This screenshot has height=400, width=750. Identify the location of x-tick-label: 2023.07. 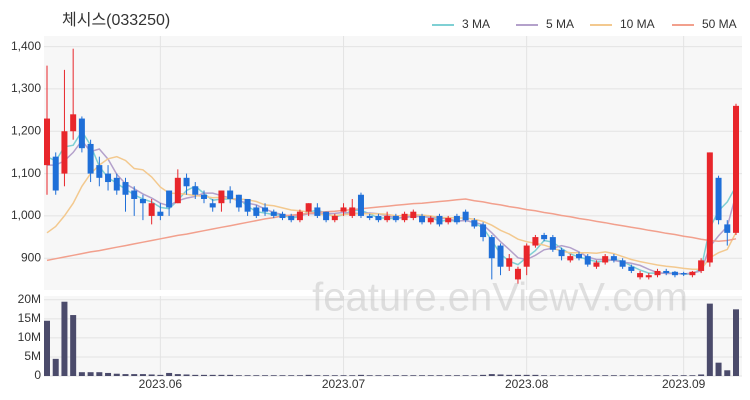
(344, 384).